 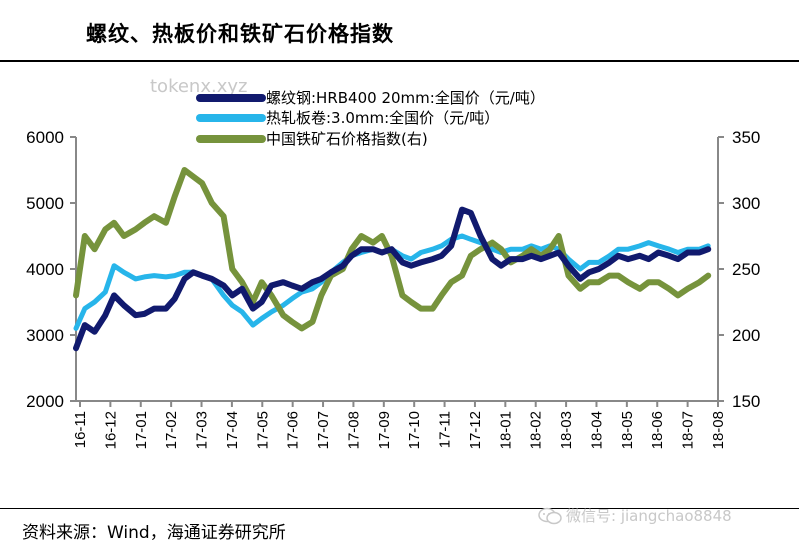 I want to click on page-title: 螺纹、热板价和铁矿石价格指数, so click(x=240, y=34).